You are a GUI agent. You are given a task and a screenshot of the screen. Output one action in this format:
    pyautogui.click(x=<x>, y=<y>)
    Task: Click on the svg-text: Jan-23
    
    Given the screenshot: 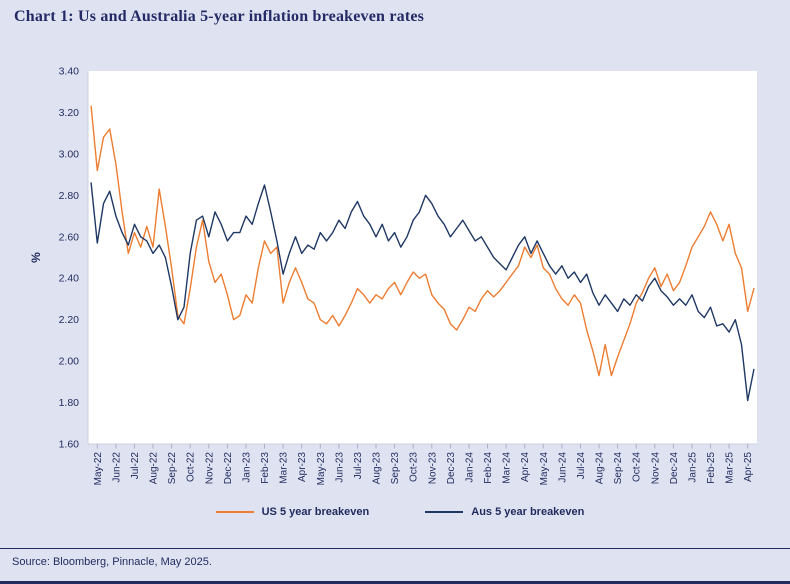 What is the action you would take?
    pyautogui.click(x=247, y=467)
    